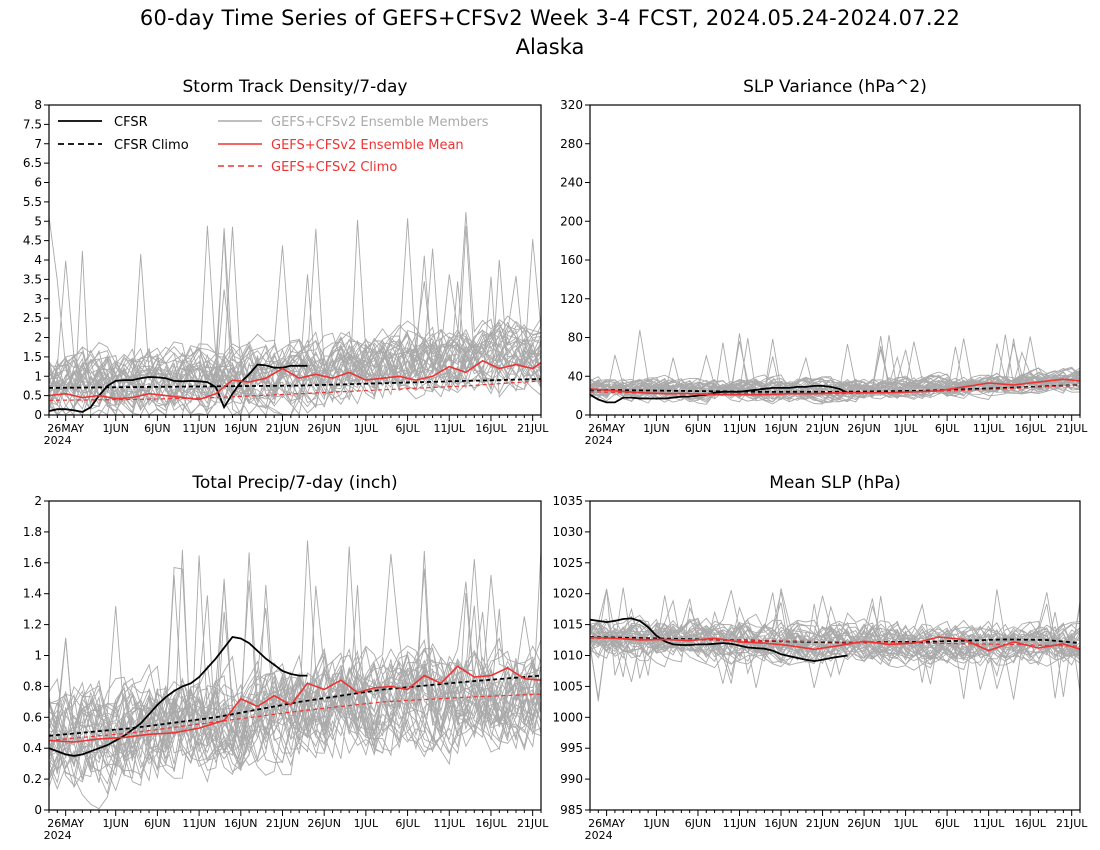 This screenshot has height=850, width=1100. What do you see at coordinates (835, 87) in the screenshot?
I see `panel-title: SLP Variance (hPa^2)` at bounding box center [835, 87].